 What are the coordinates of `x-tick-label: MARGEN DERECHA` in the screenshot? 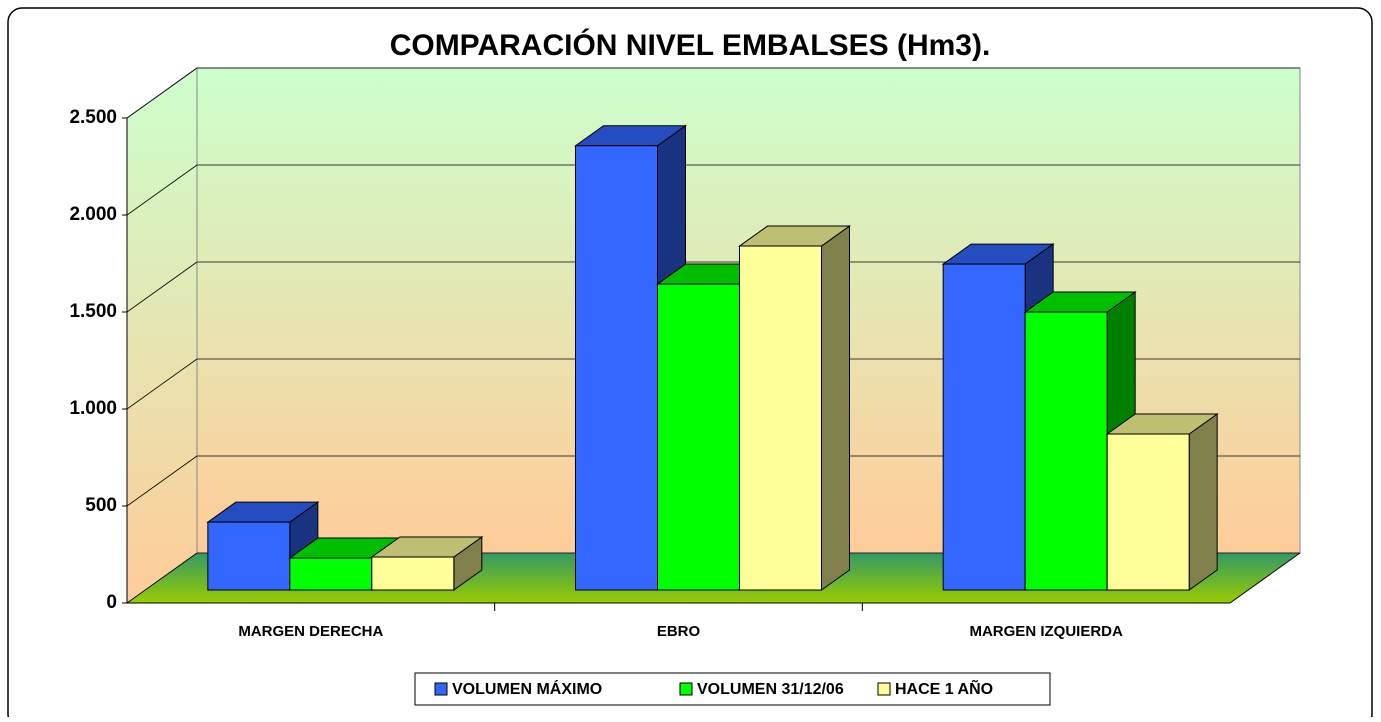 It's located at (310, 631).